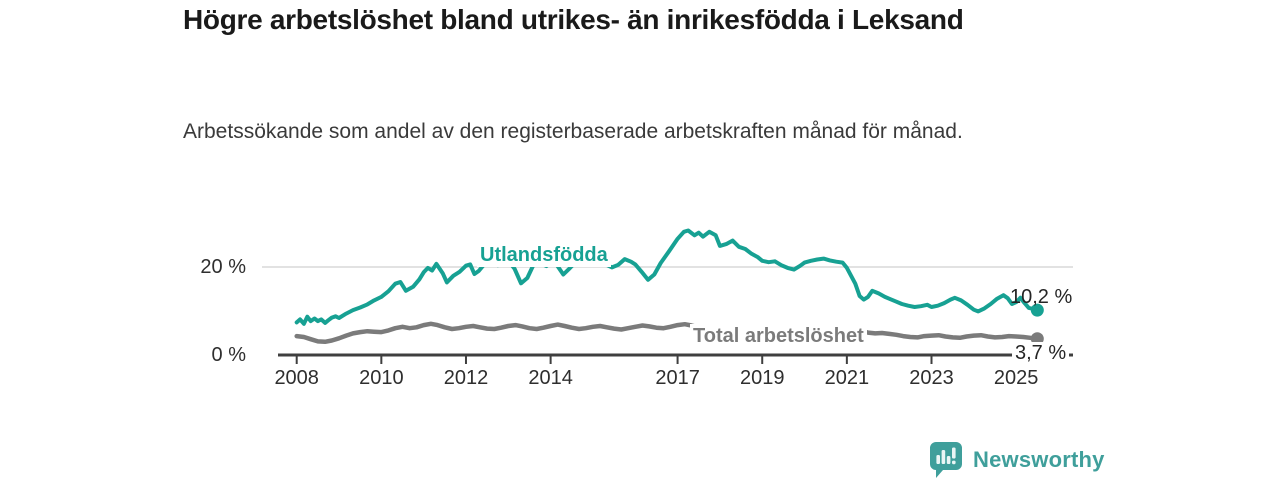 The width and height of the screenshot is (1280, 480). Describe the element at coordinates (1041, 353) in the screenshot. I see `end-value-label-total: 3,7 %` at that location.